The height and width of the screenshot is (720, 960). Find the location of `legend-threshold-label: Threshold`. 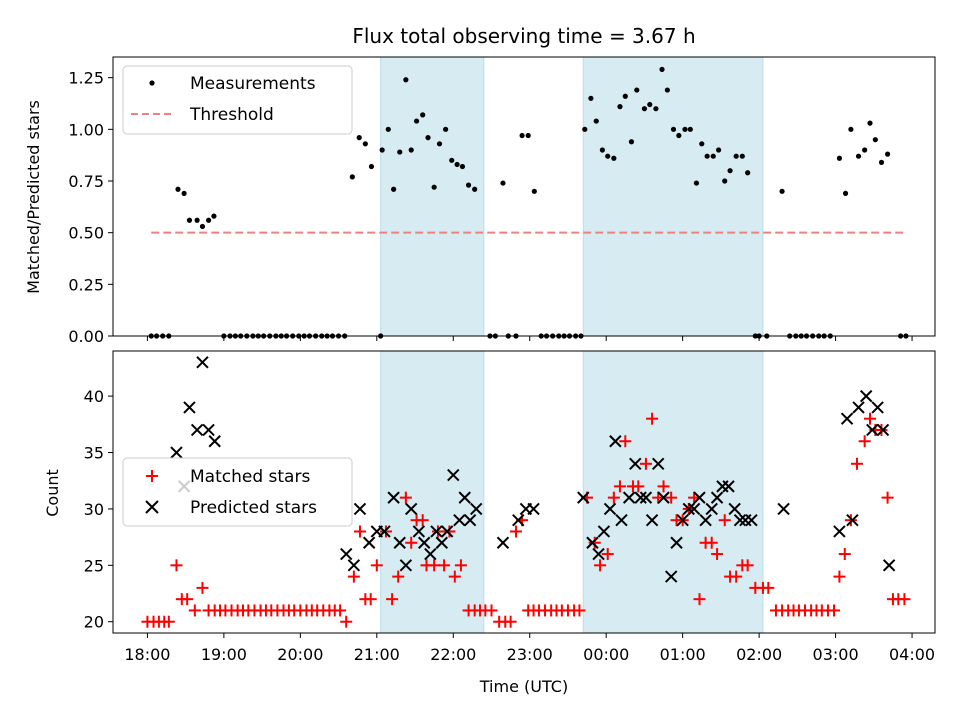

legend-threshold-label: Threshold is located at coordinates (231, 115).